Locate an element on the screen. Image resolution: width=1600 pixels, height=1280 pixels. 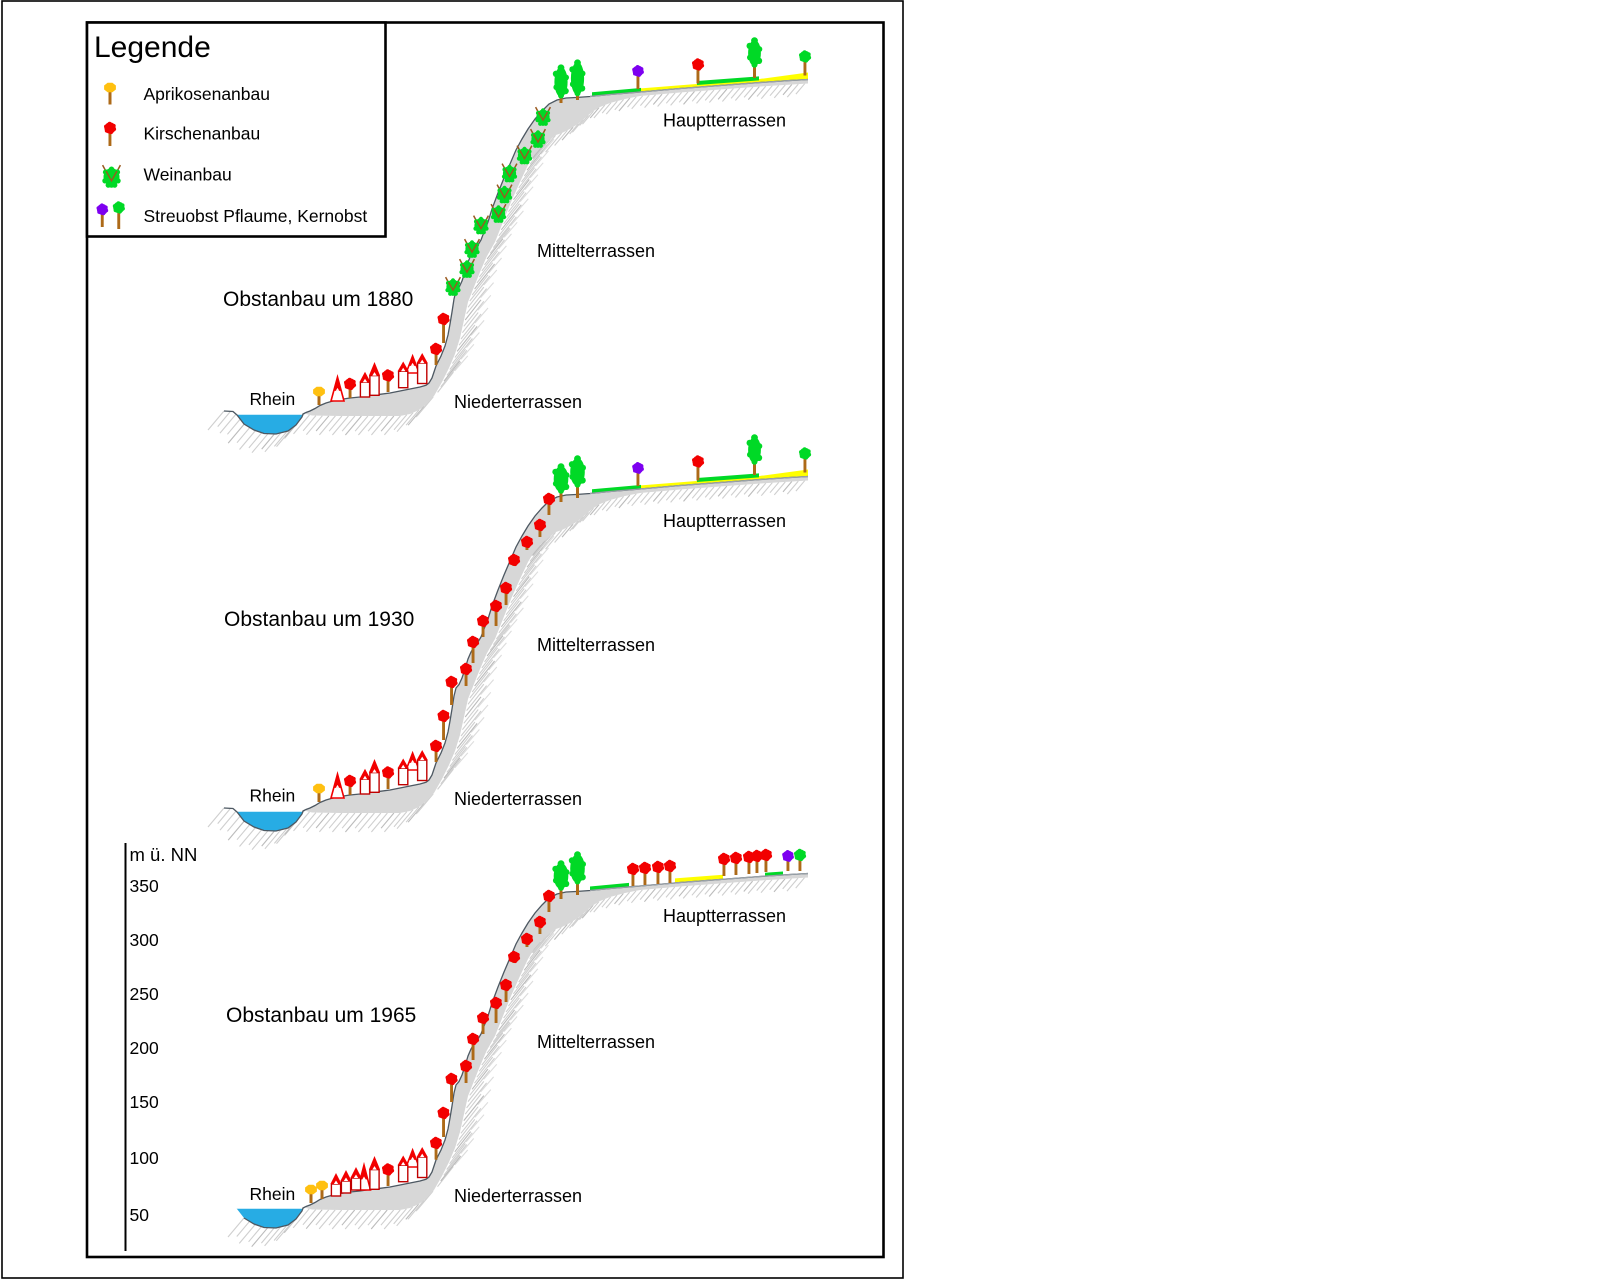
svg-text: 50 is located at coordinates (140, 1215).